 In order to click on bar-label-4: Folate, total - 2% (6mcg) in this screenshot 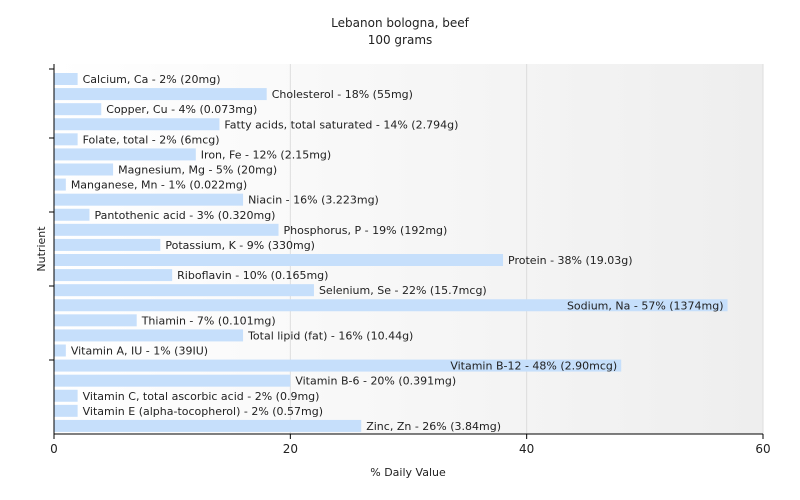, I will do `click(151, 139)`.